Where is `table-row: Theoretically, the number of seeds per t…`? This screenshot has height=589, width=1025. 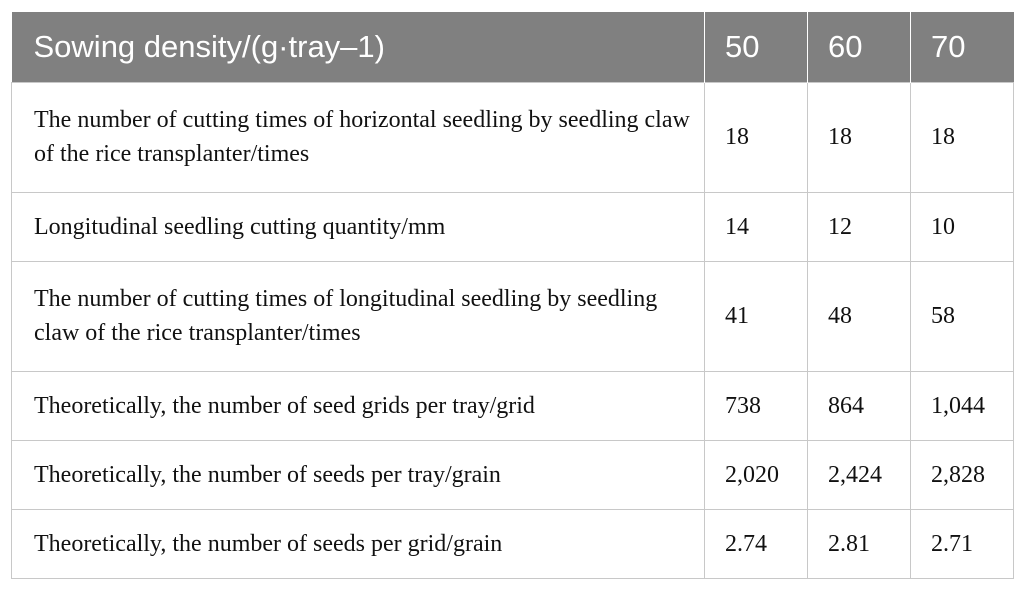 table-row: Theoretically, the number of seeds per t… is located at coordinates (512, 474).